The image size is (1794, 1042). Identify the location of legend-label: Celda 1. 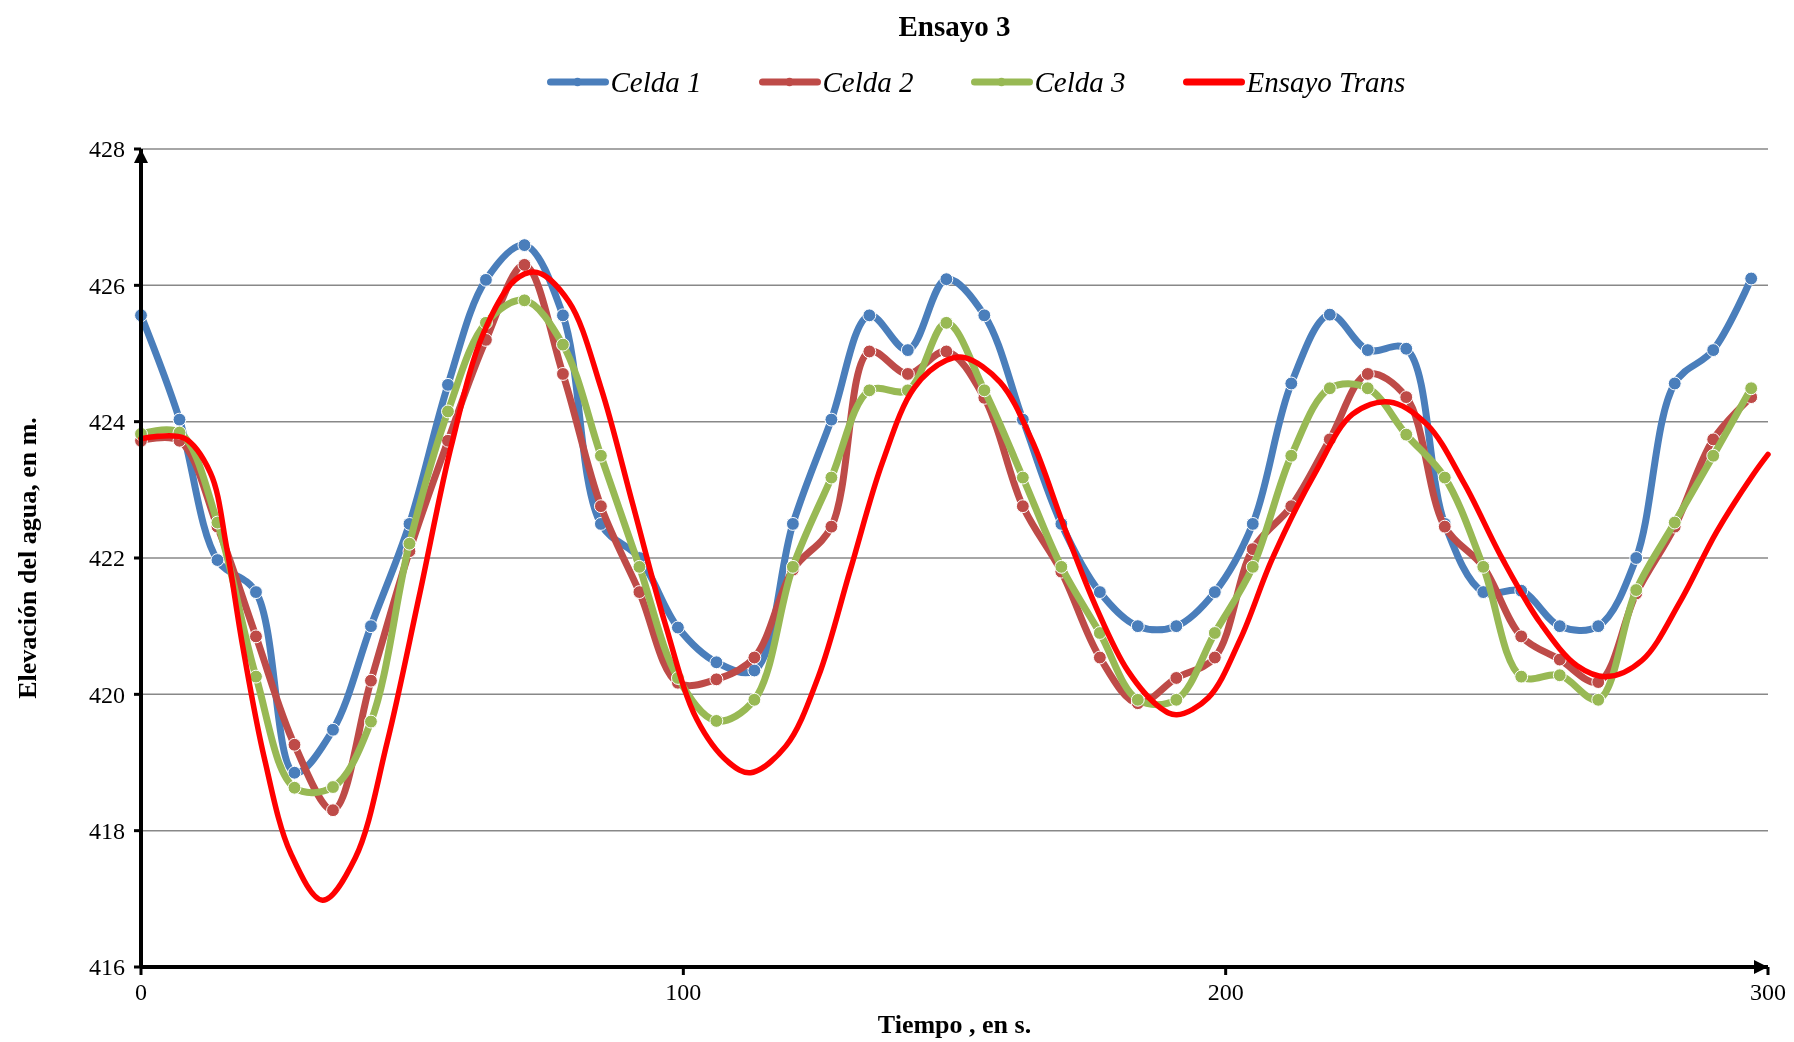
(656, 82).